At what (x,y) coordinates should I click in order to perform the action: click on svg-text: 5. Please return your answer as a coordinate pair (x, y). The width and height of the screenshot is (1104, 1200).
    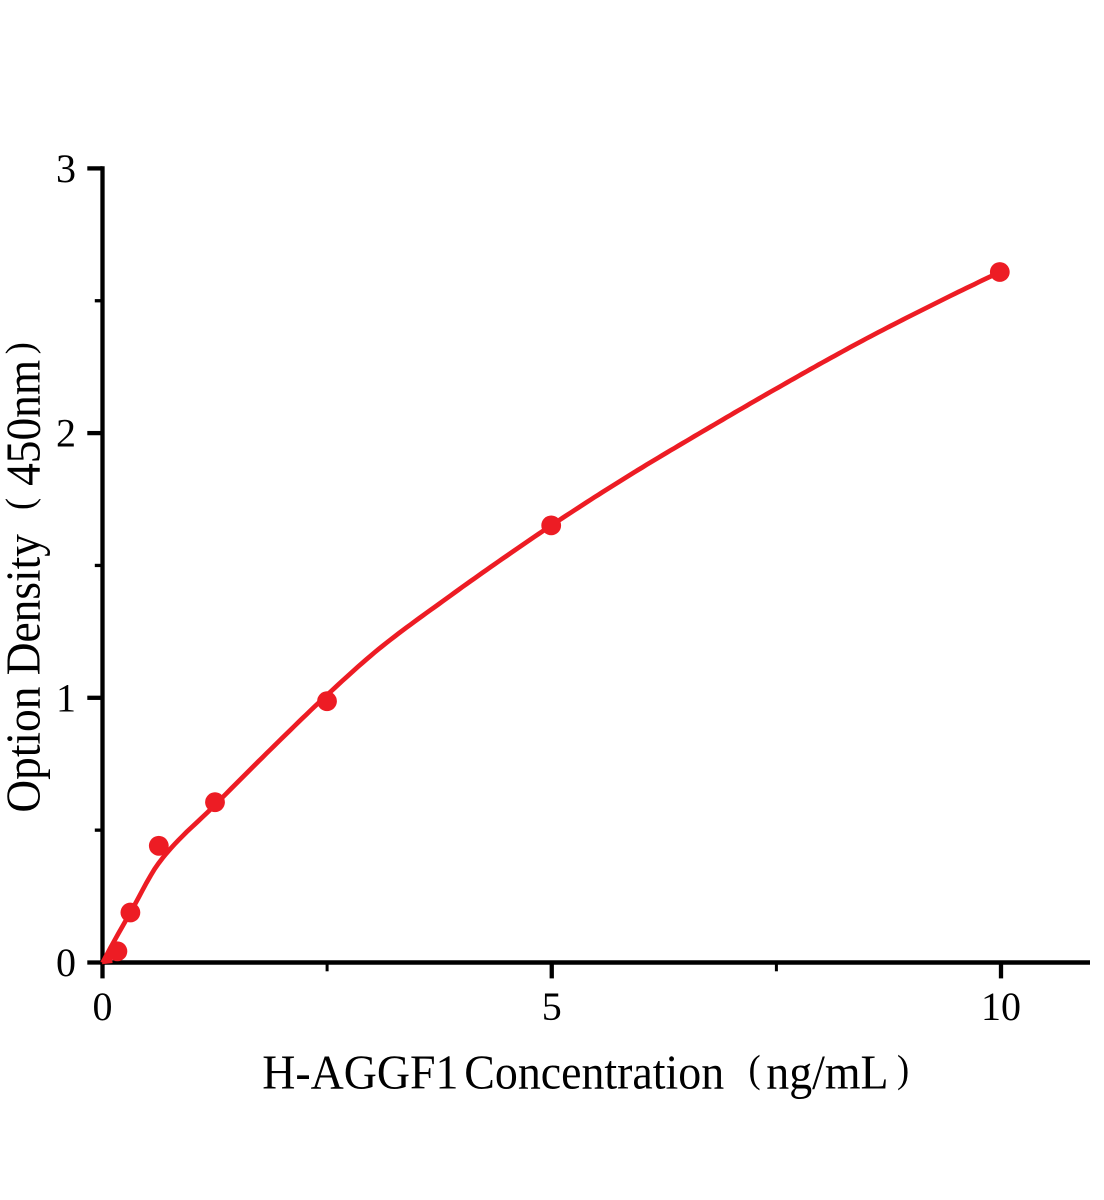
    Looking at the image, I should click on (552, 1006).